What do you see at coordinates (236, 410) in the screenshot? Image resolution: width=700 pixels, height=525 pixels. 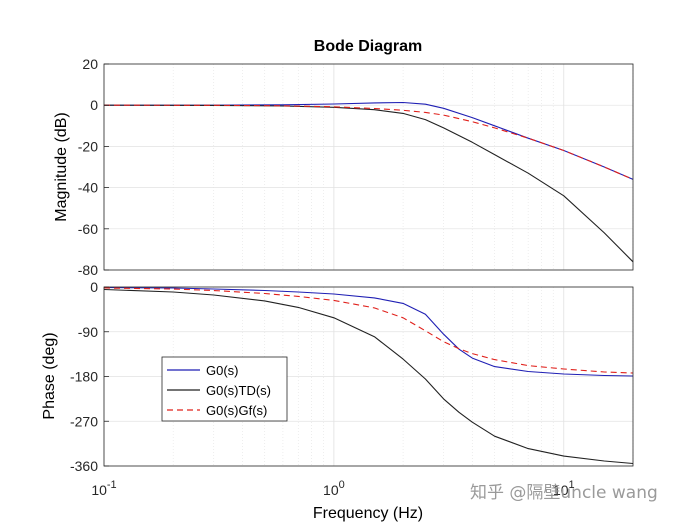 I see `legend-label-g0gf: G0(s)Gf(s)` at bounding box center [236, 410].